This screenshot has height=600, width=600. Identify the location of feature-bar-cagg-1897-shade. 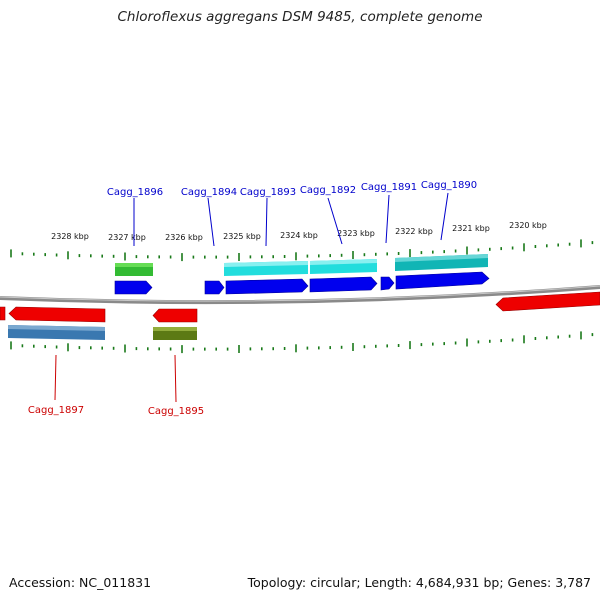
(56, 328).